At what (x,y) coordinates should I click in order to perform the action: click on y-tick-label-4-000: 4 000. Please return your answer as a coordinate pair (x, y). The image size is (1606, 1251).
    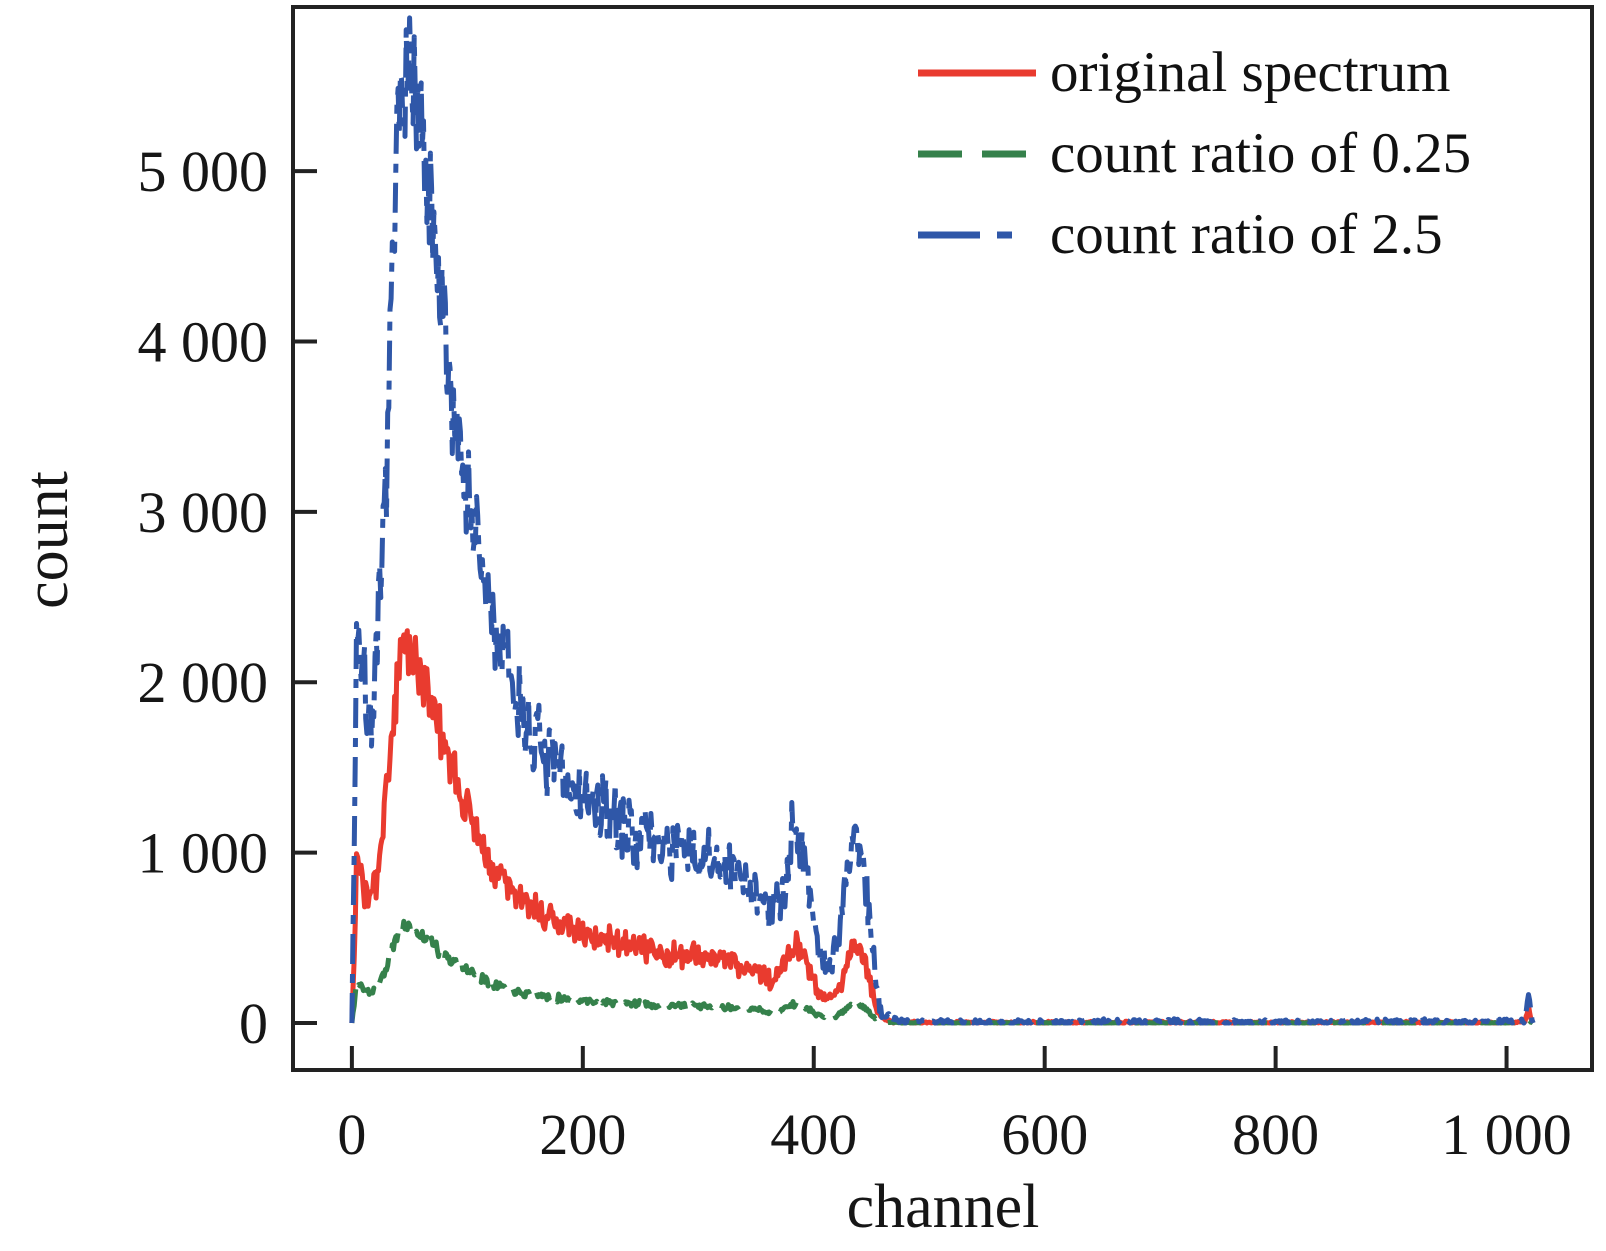
    Looking at the image, I should click on (203, 341).